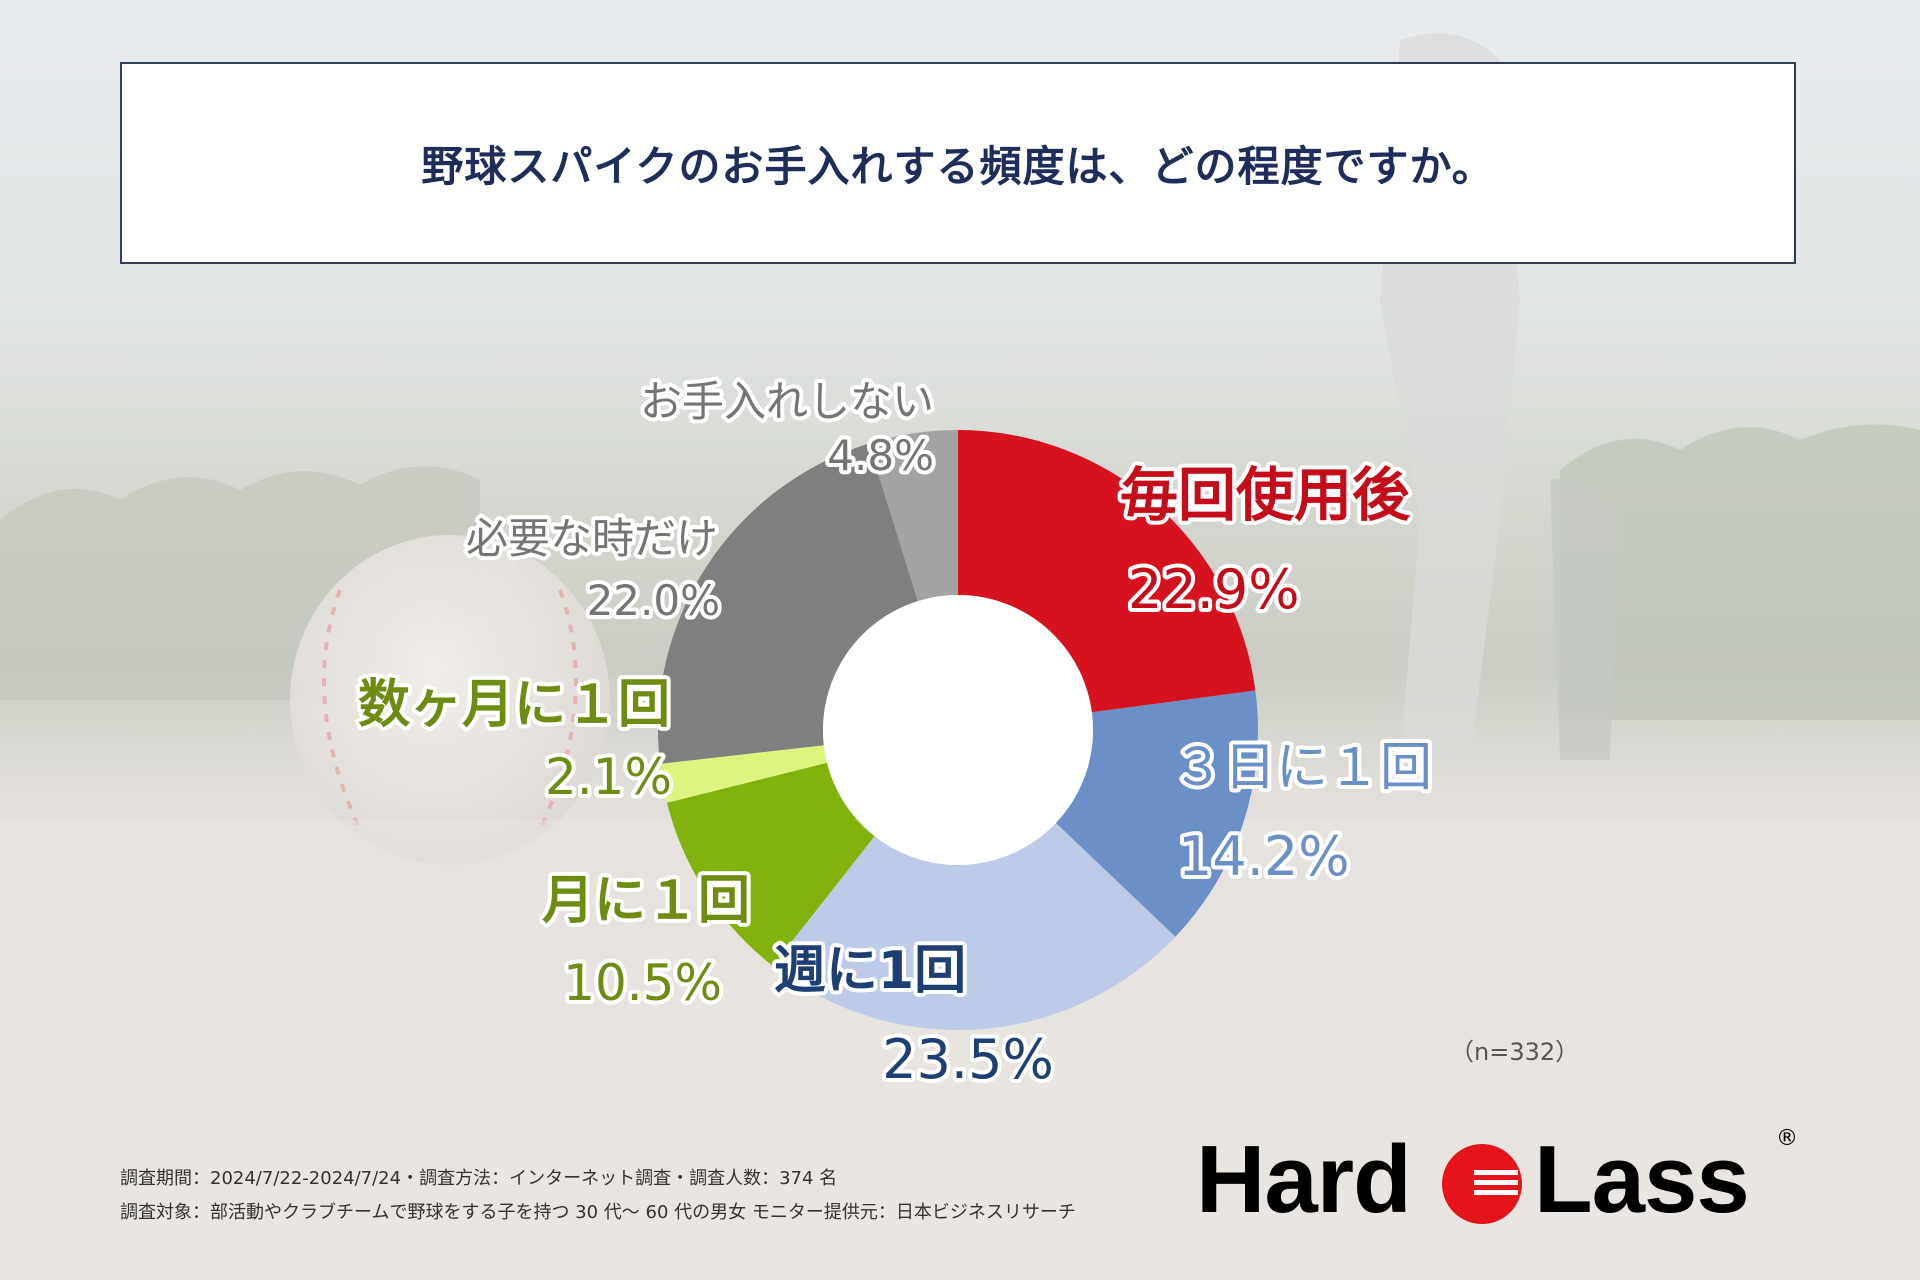  What do you see at coordinates (958, 166) in the screenshot?
I see `chart-title: 野球スパイクのお手入れする頻度は、どの程度ですか。` at bounding box center [958, 166].